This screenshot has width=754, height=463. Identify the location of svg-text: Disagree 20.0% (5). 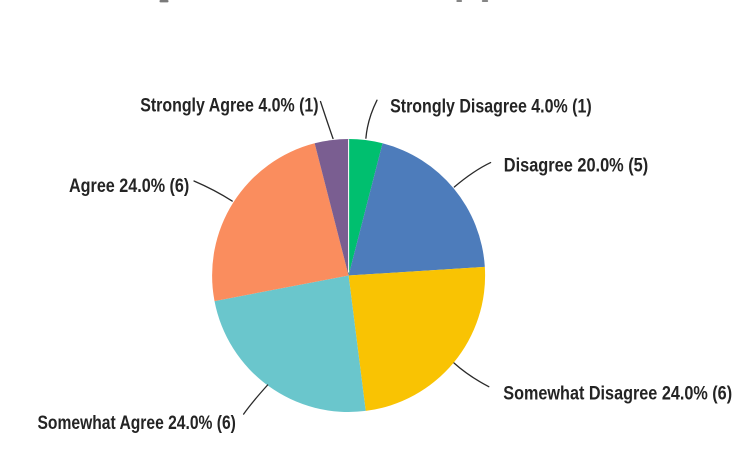
(576, 165).